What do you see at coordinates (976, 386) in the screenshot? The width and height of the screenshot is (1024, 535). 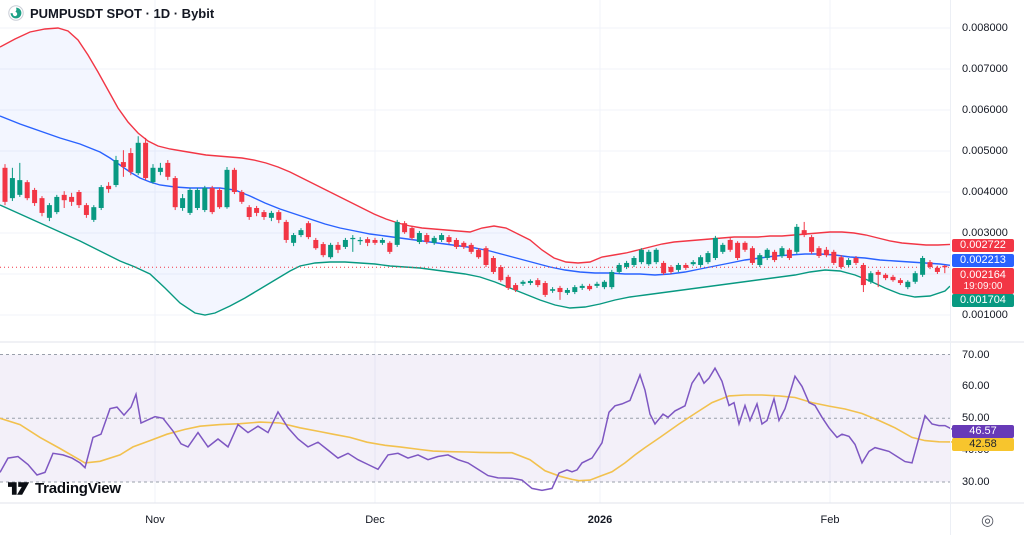 I see `rsi-axis-tick: 60.00` at bounding box center [976, 386].